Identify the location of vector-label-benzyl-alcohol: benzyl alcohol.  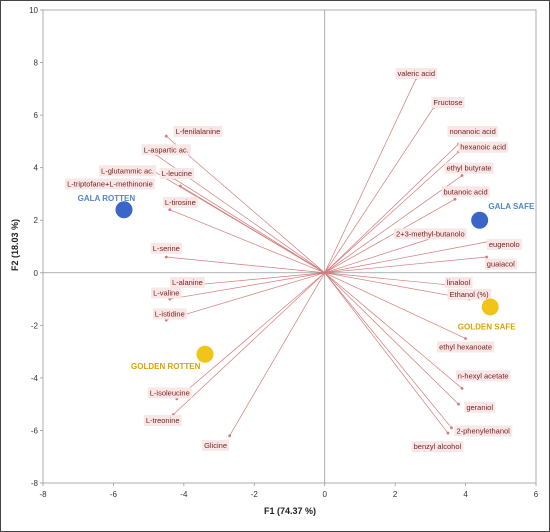
(438, 446).